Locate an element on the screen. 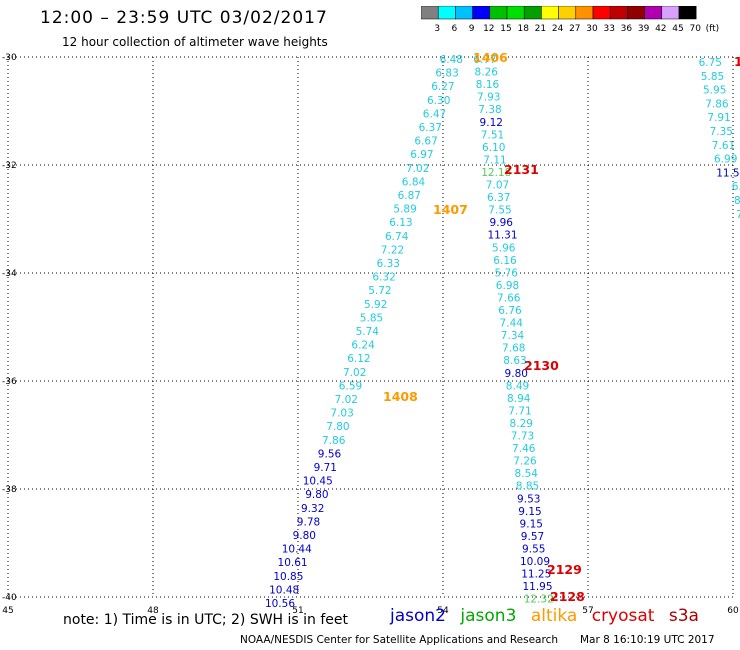  data-label: 9.32 is located at coordinates (312, 509).